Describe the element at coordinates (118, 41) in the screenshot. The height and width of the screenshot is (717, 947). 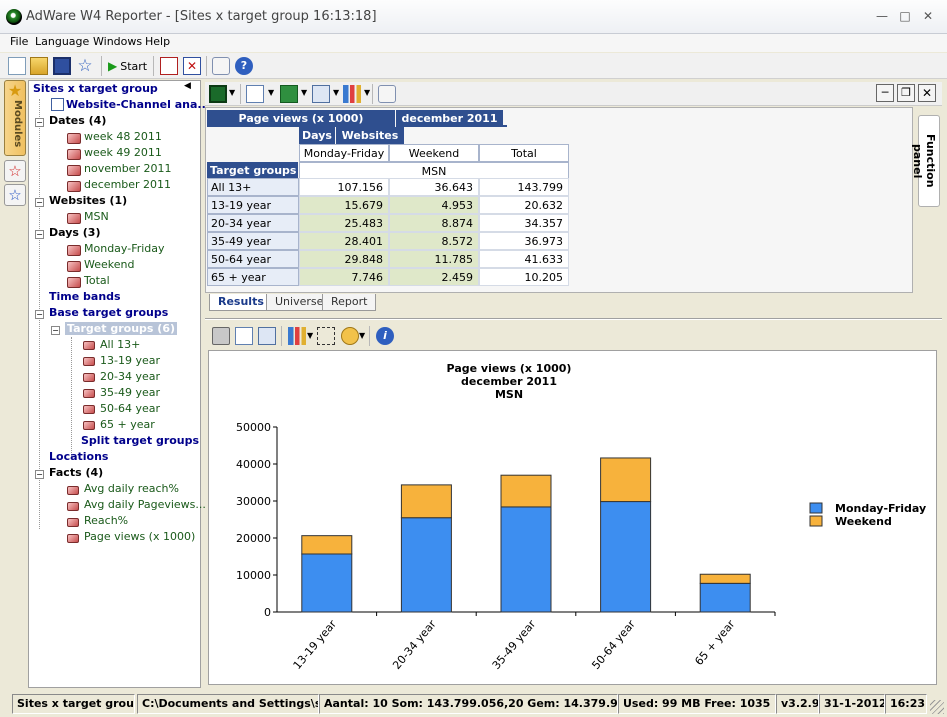
I see `menu-windows: Windows` at that location.